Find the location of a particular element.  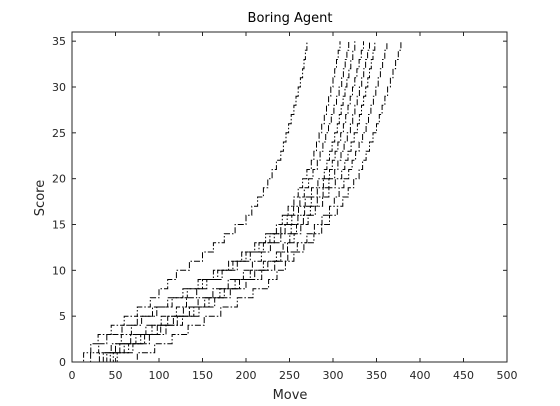

y-axis-label: Score is located at coordinates (40, 198).